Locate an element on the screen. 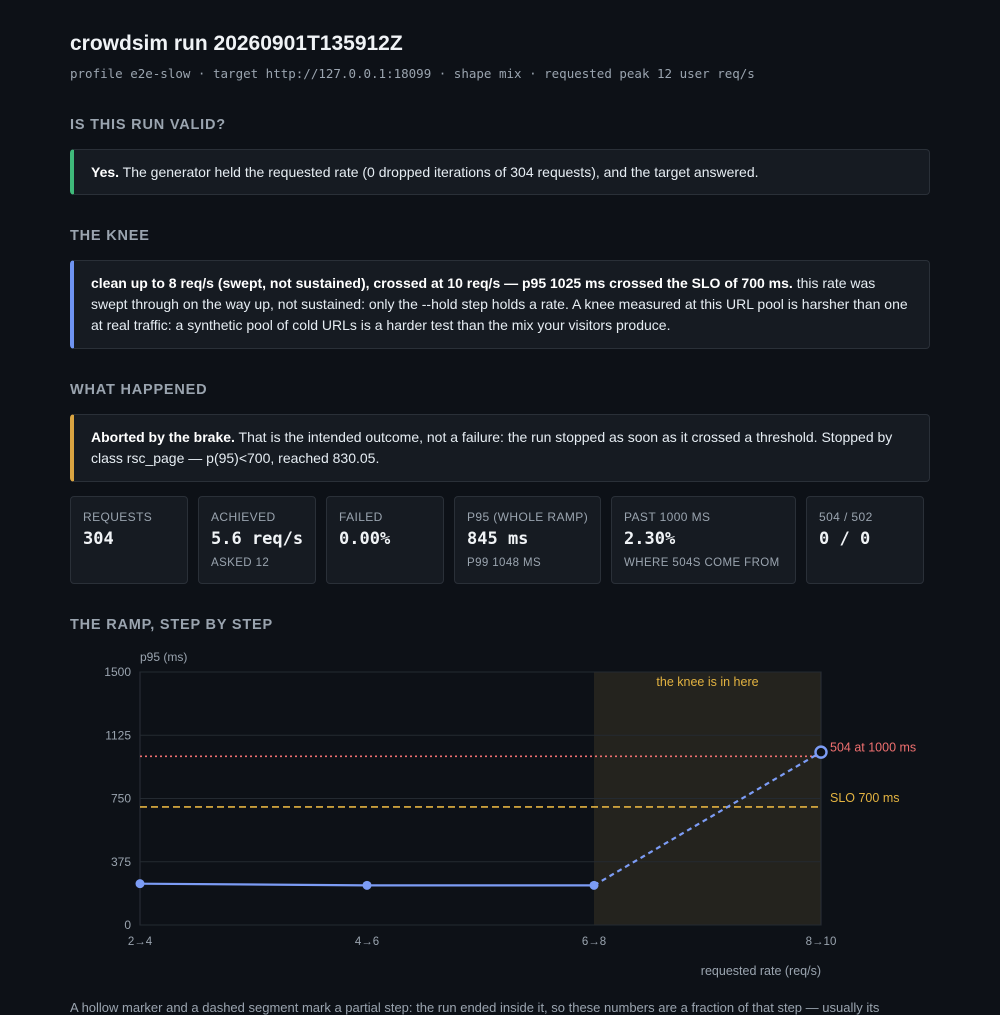 Image resolution: width=1000 pixels, height=1015 pixels. stat-label: ACHIEVED is located at coordinates (243, 517).